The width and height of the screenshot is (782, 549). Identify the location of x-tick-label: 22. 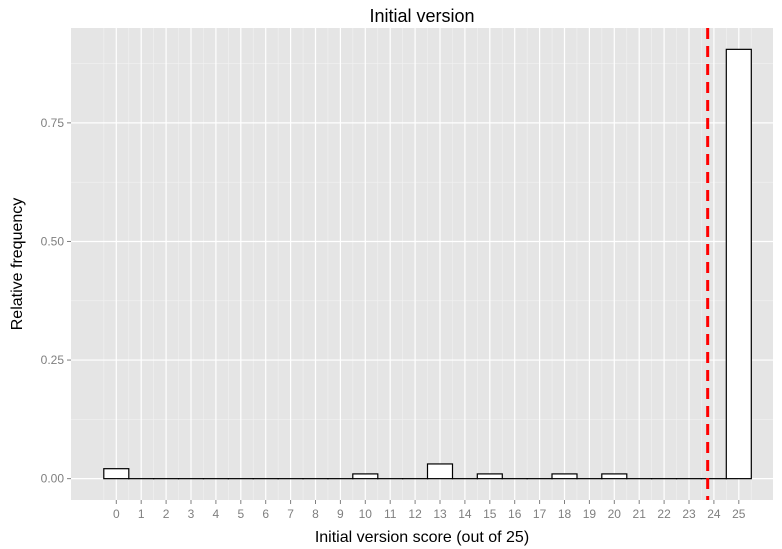
(664, 514).